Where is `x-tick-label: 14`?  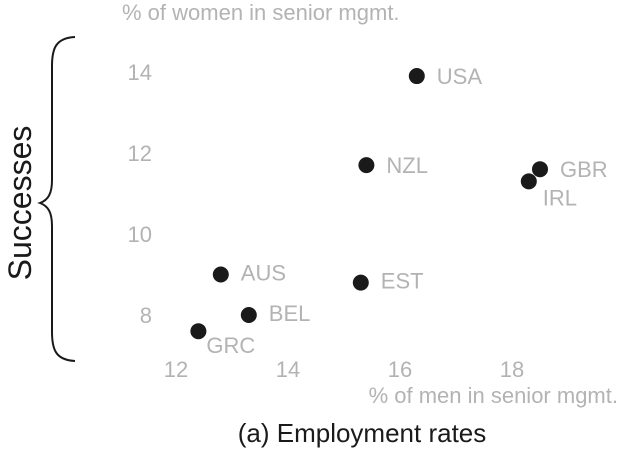
x-tick-label: 14 is located at coordinates (288, 369).